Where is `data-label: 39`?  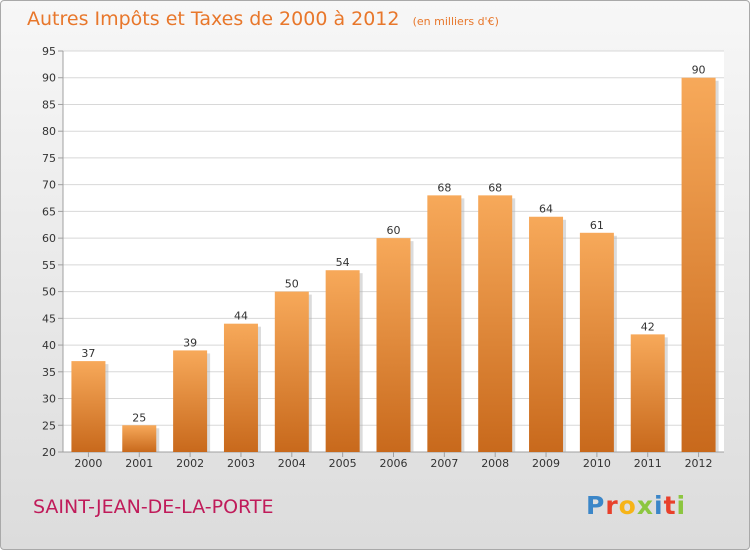 data-label: 39 is located at coordinates (190, 342).